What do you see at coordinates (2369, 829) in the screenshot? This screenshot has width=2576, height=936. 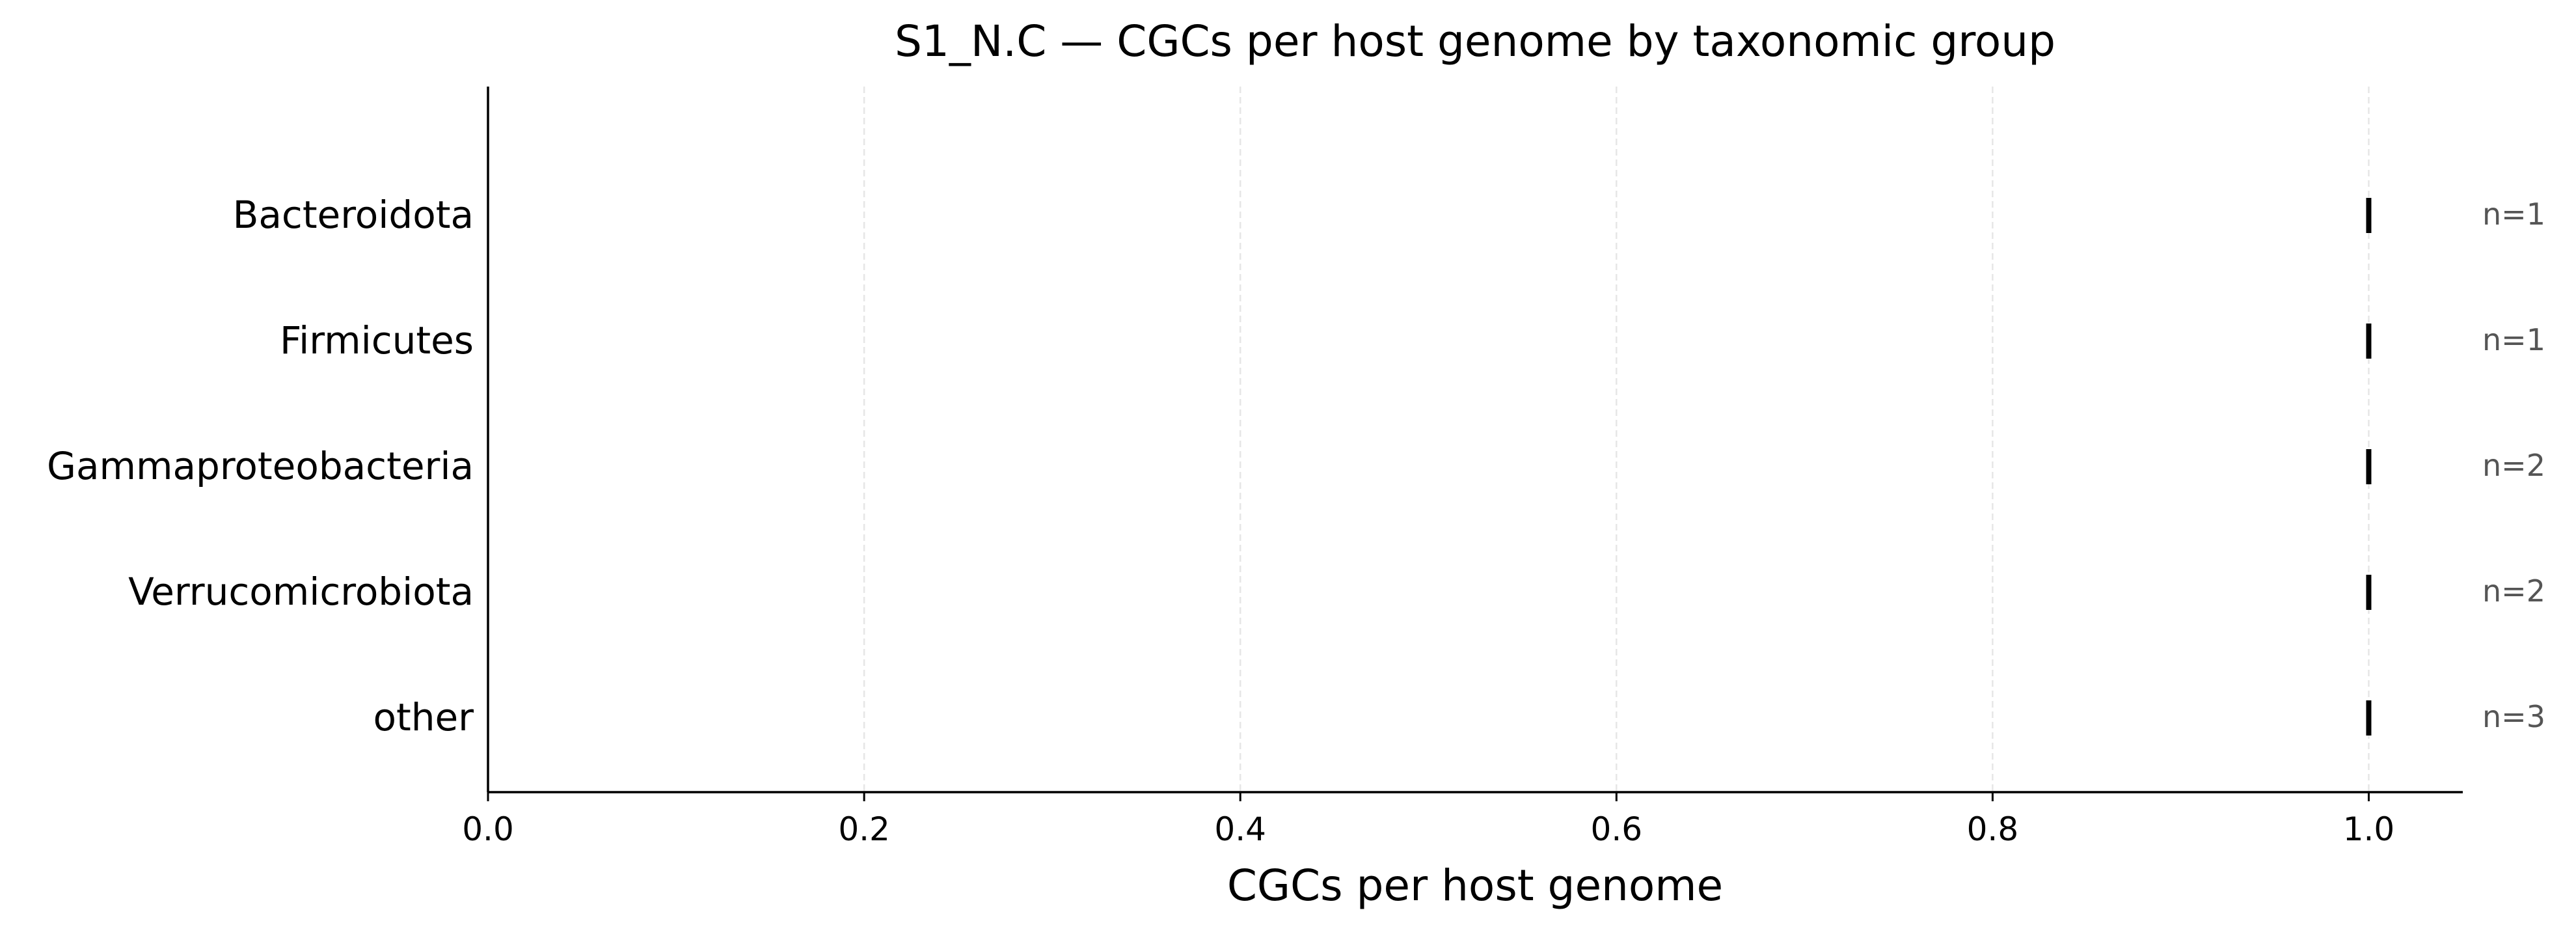 I see `x-tick-label: 1.0` at bounding box center [2369, 829].